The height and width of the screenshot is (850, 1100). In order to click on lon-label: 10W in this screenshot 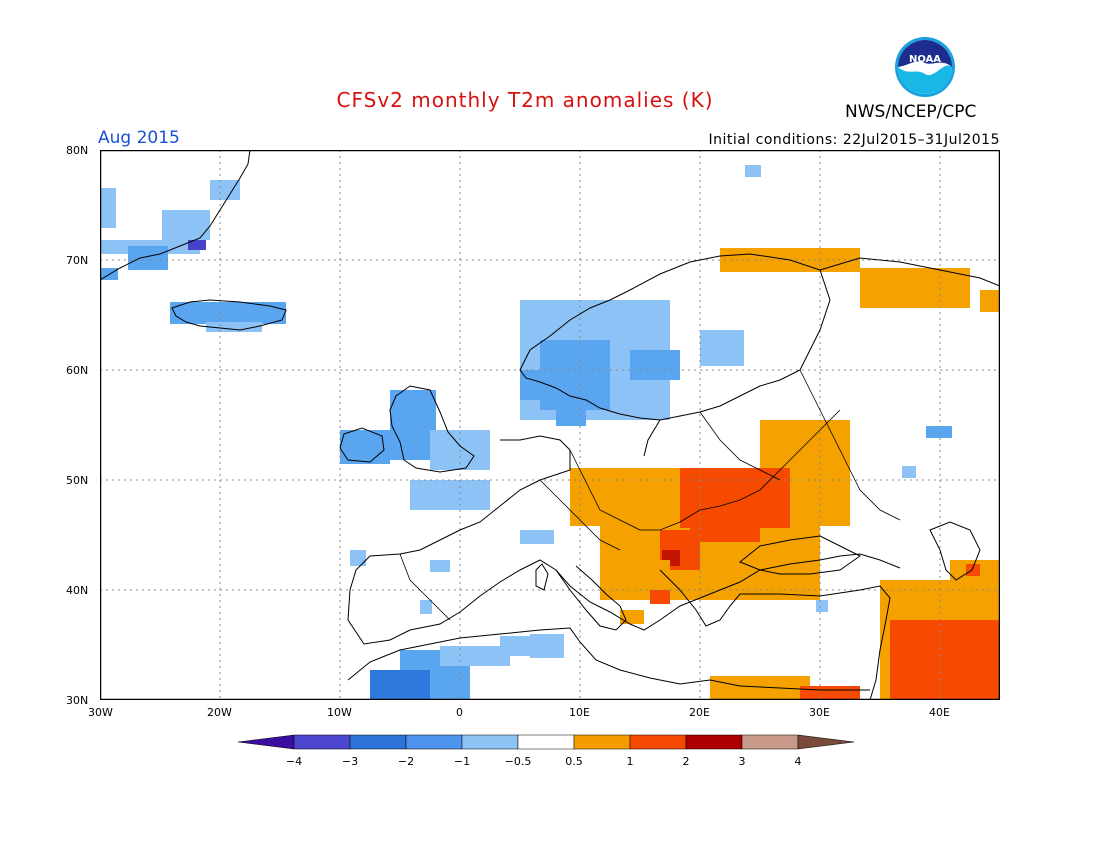, I will do `click(339, 712)`.